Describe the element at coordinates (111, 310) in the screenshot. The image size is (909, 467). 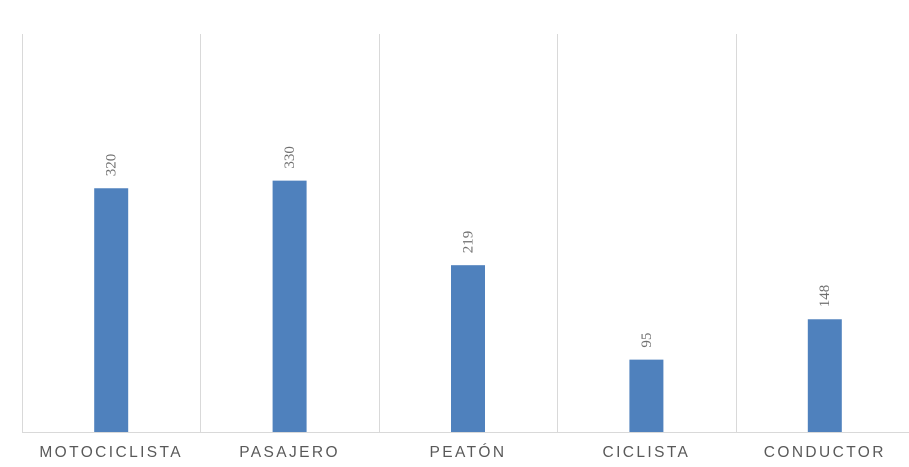
I see `bar-motociclista` at that location.